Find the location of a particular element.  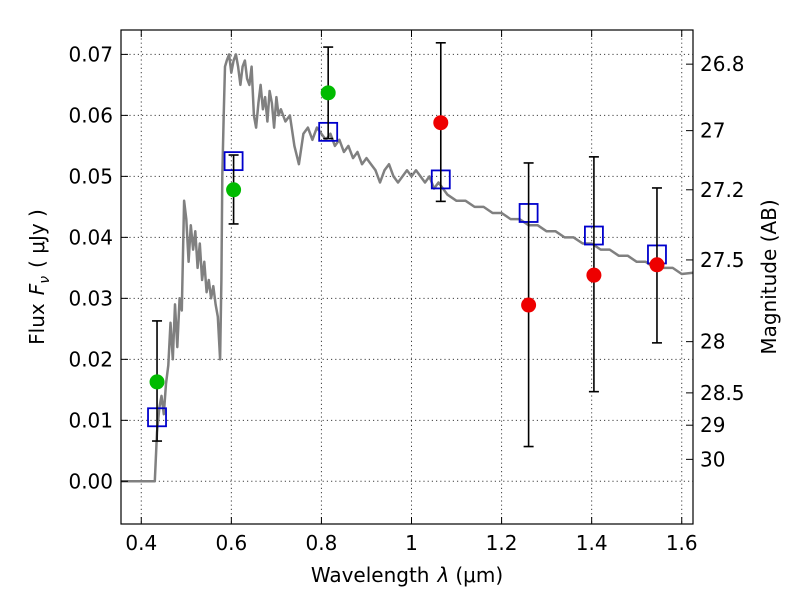

x-tick-label: 0.8 is located at coordinates (322, 543).